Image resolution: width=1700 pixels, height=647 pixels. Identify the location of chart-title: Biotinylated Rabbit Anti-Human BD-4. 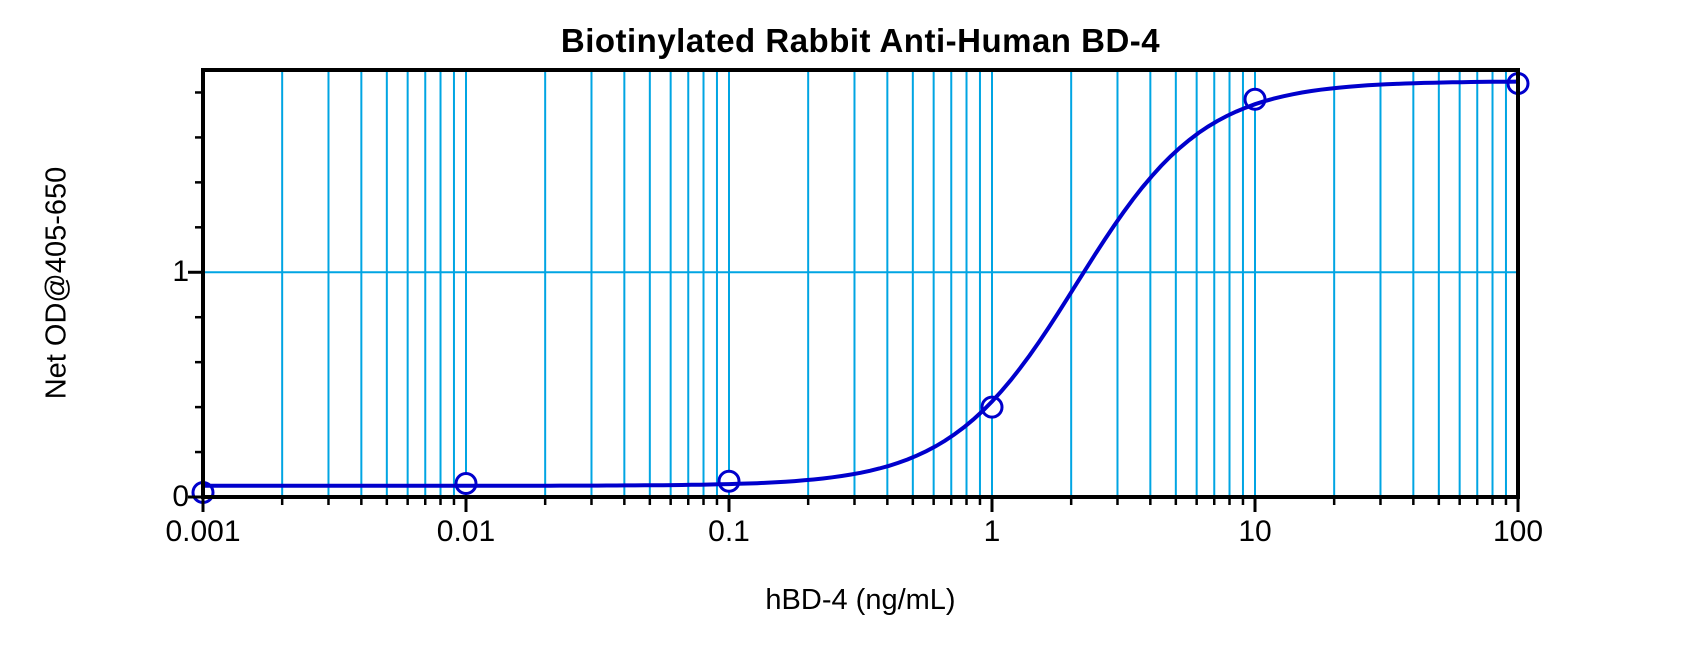
(860, 40).